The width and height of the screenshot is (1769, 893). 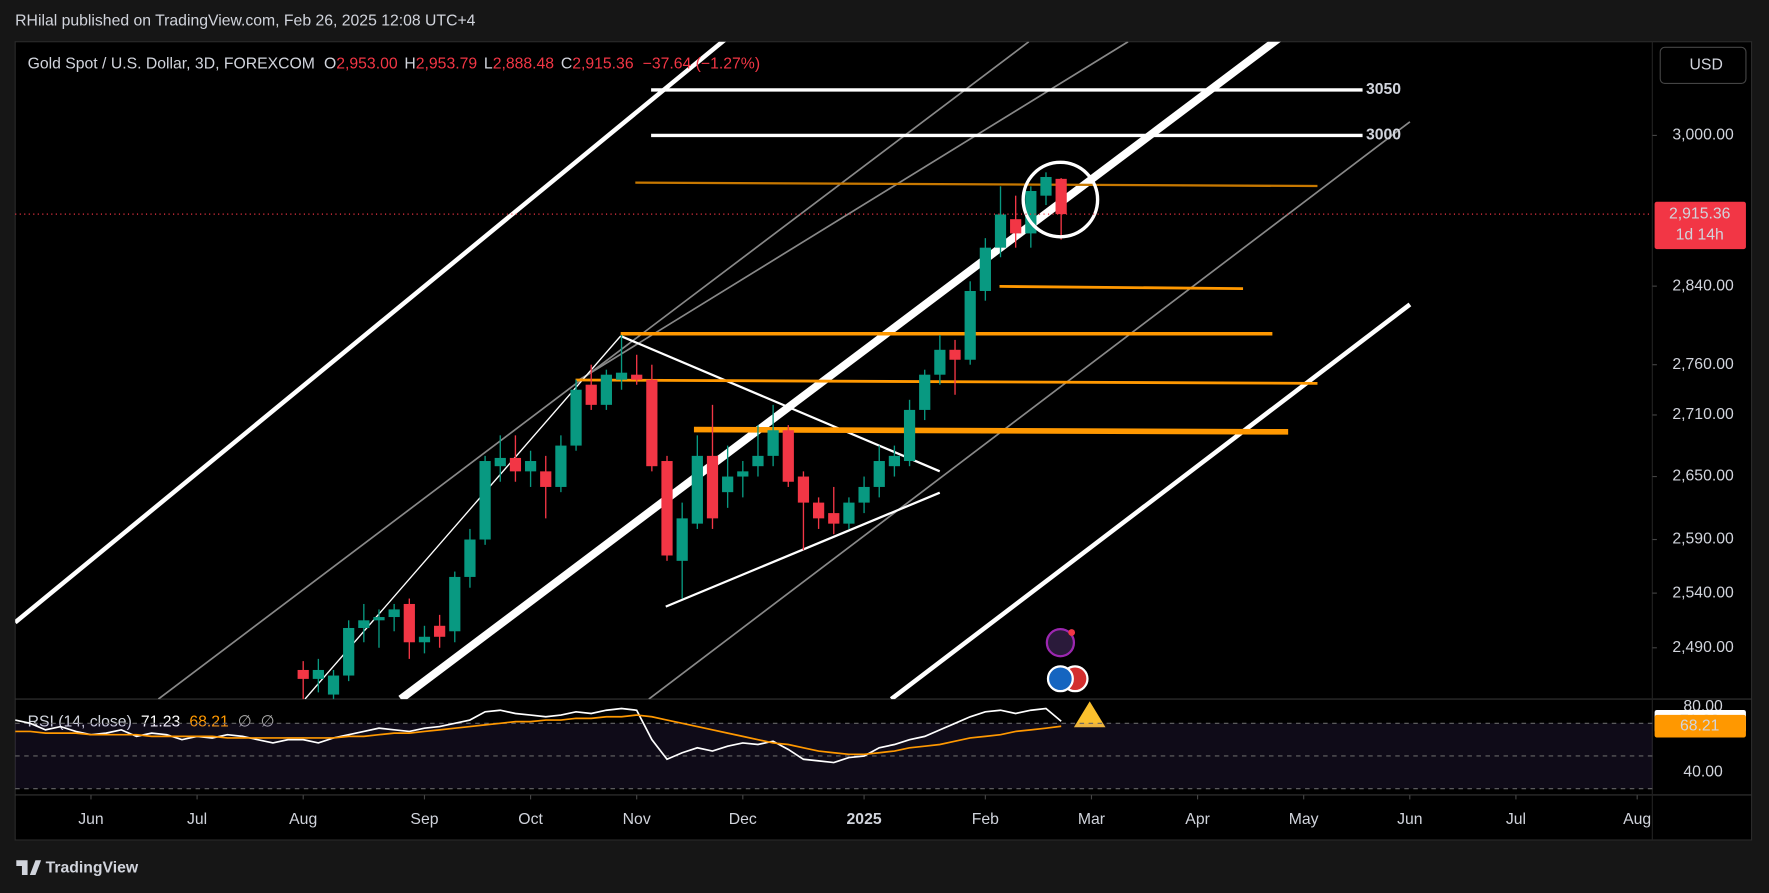 What do you see at coordinates (853, 211) in the screenshot?
I see `channel-midline` at bounding box center [853, 211].